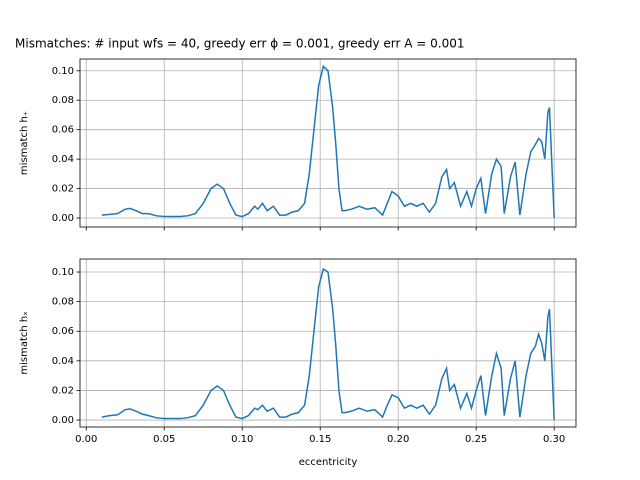 The image size is (640, 480). I want to click on x-axis-label: eccentricity, so click(328, 462).